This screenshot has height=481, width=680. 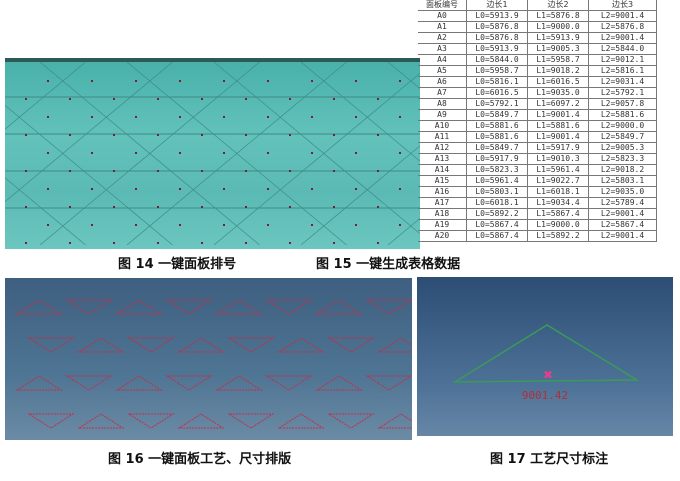 What do you see at coordinates (442, 203) in the screenshot?
I see `table-cell: A17` at bounding box center [442, 203].